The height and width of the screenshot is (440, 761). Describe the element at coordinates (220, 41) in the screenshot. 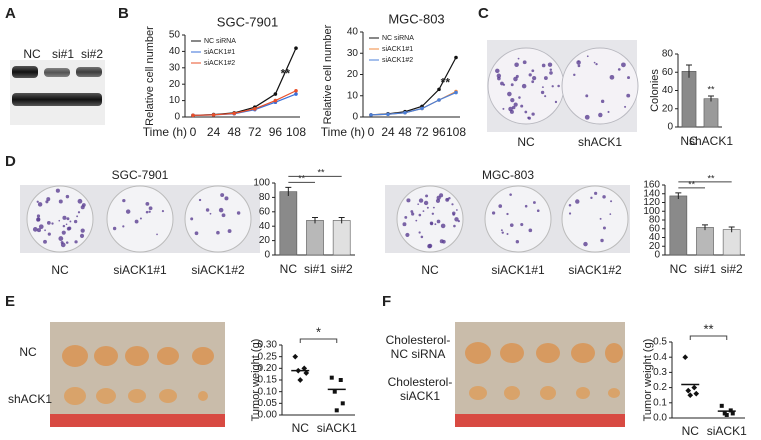

I see `legend-label: NC siRNA` at that location.